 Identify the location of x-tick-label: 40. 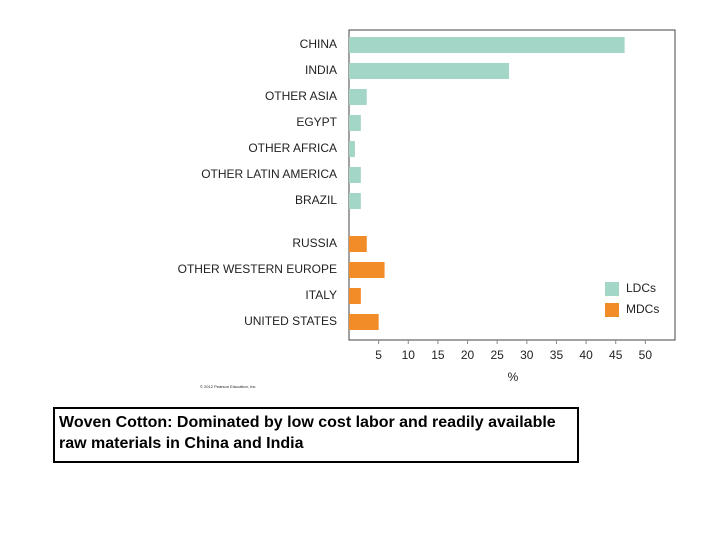
(586, 355).